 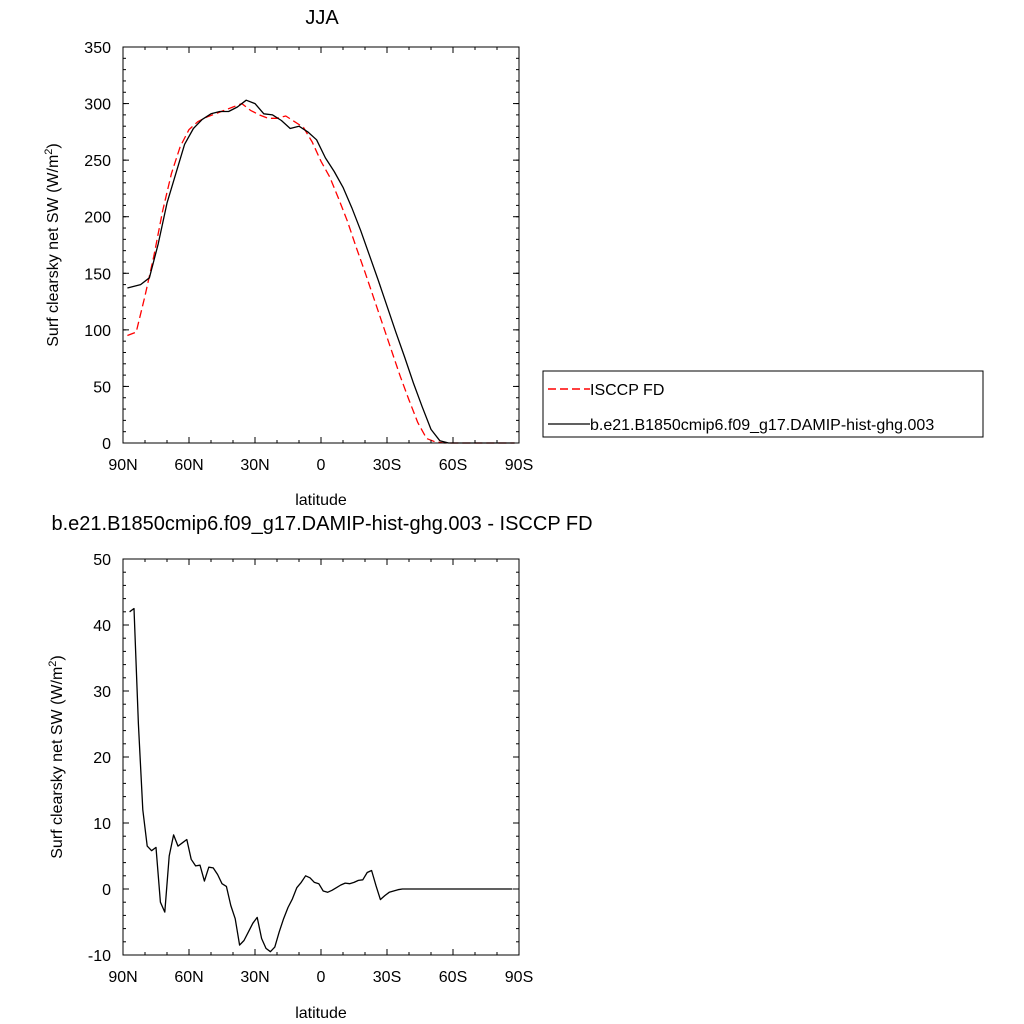 I want to click on top-x-tick-label: 30S, so click(x=387, y=465).